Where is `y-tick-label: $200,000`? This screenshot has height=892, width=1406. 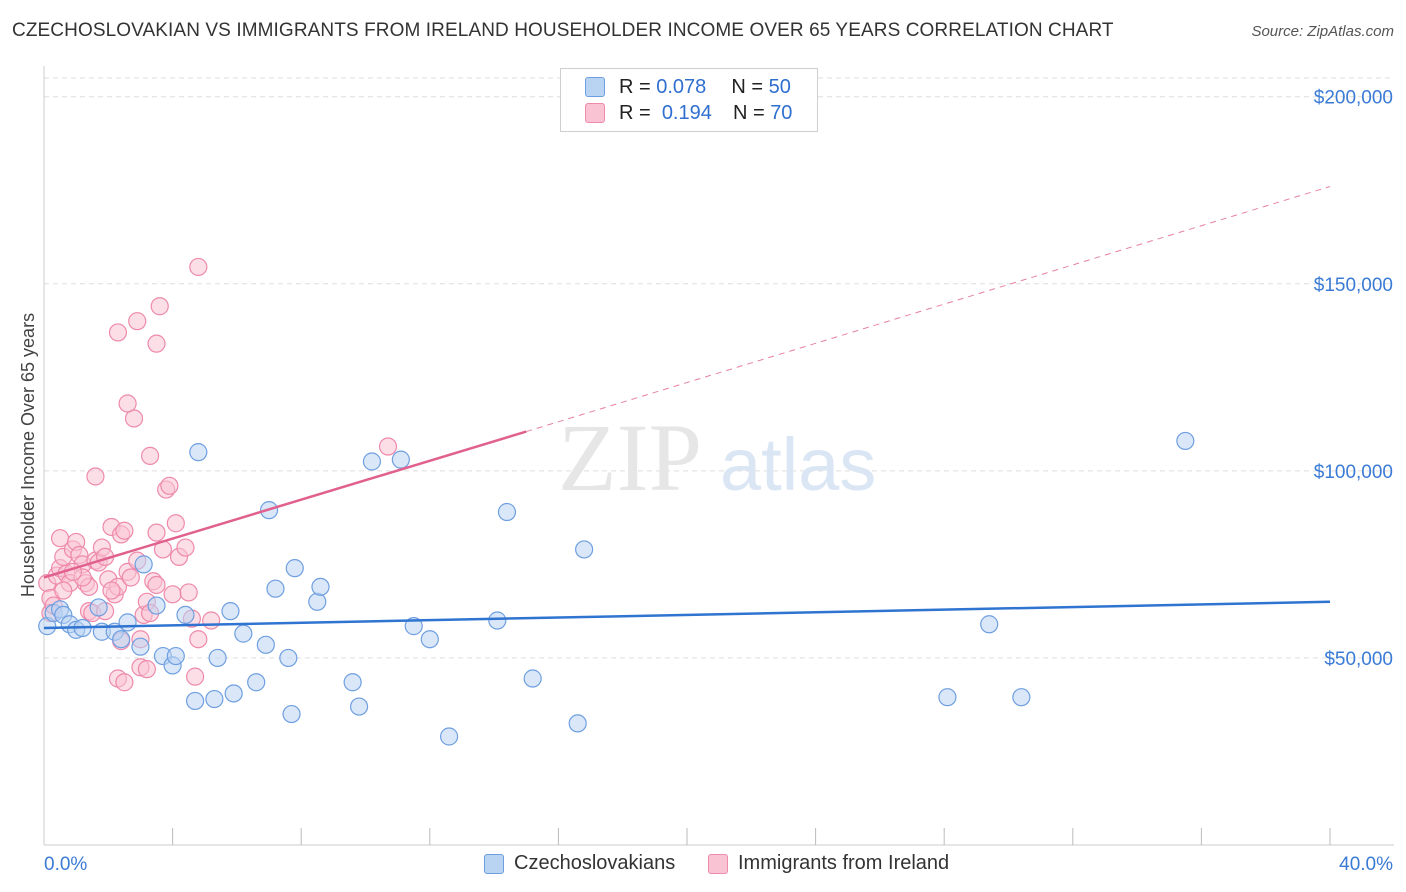
y-tick-label: $200,000 is located at coordinates (1353, 98).